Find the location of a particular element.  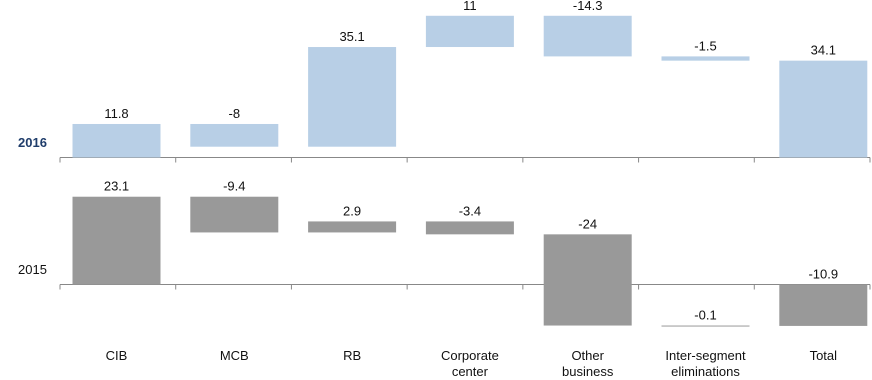

data-label-2015-4: -24 is located at coordinates (587, 223).